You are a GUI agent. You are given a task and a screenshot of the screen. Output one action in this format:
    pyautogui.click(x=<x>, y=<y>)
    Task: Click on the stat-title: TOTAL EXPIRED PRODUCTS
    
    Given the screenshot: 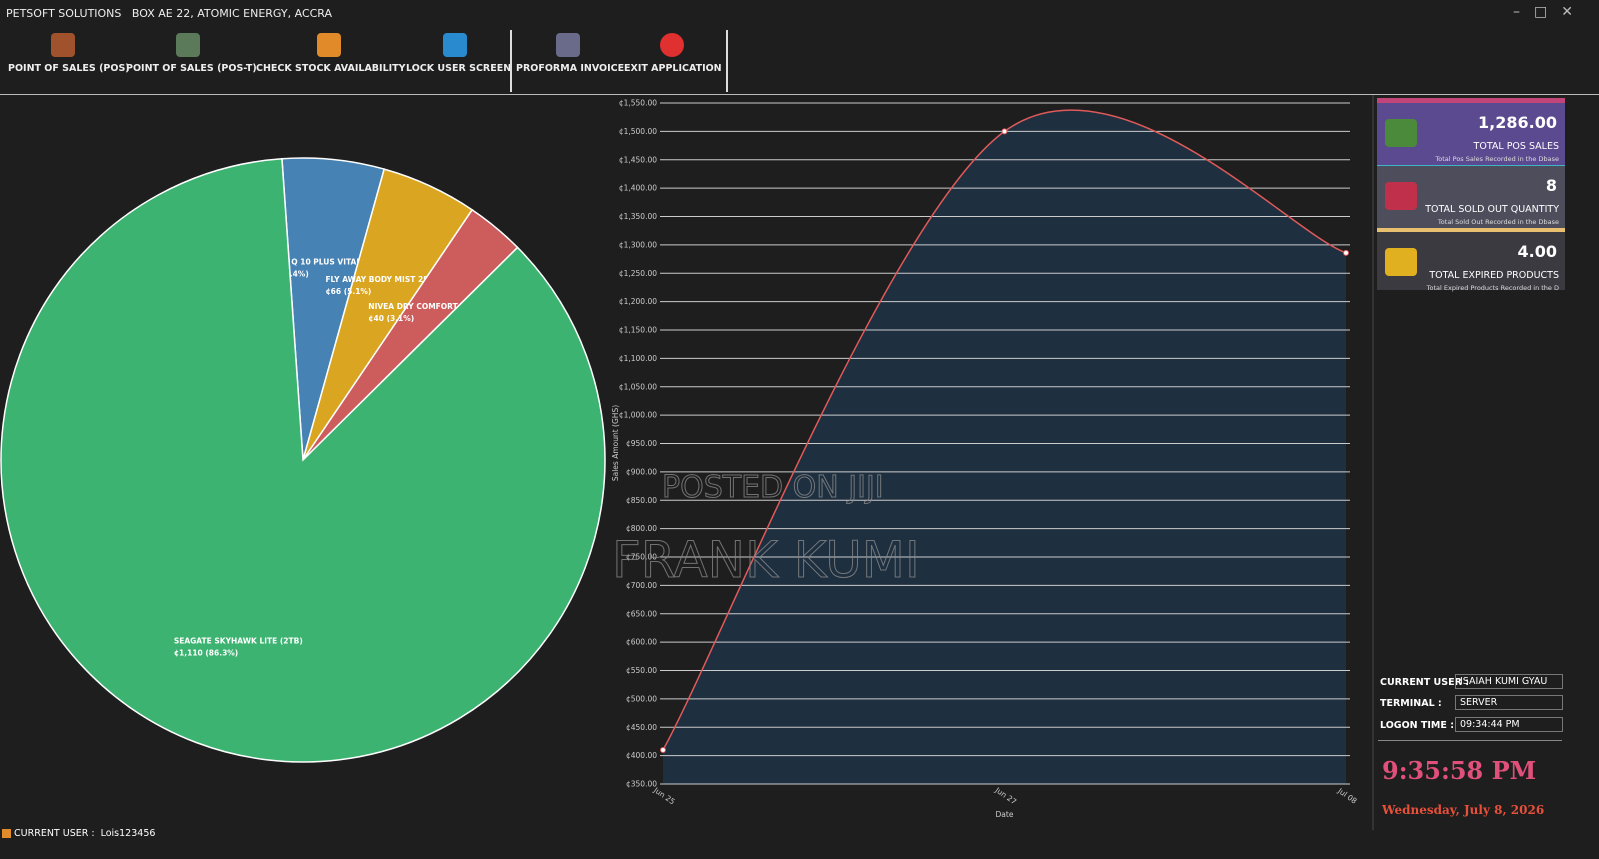 What is the action you would take?
    pyautogui.click(x=1494, y=275)
    